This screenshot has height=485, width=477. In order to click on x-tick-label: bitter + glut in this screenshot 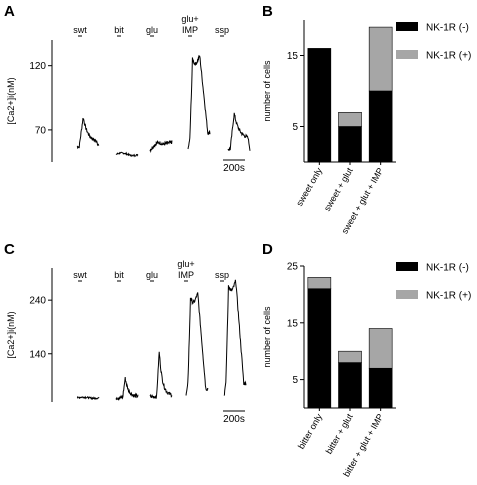, I will do `click(339, 434)`.